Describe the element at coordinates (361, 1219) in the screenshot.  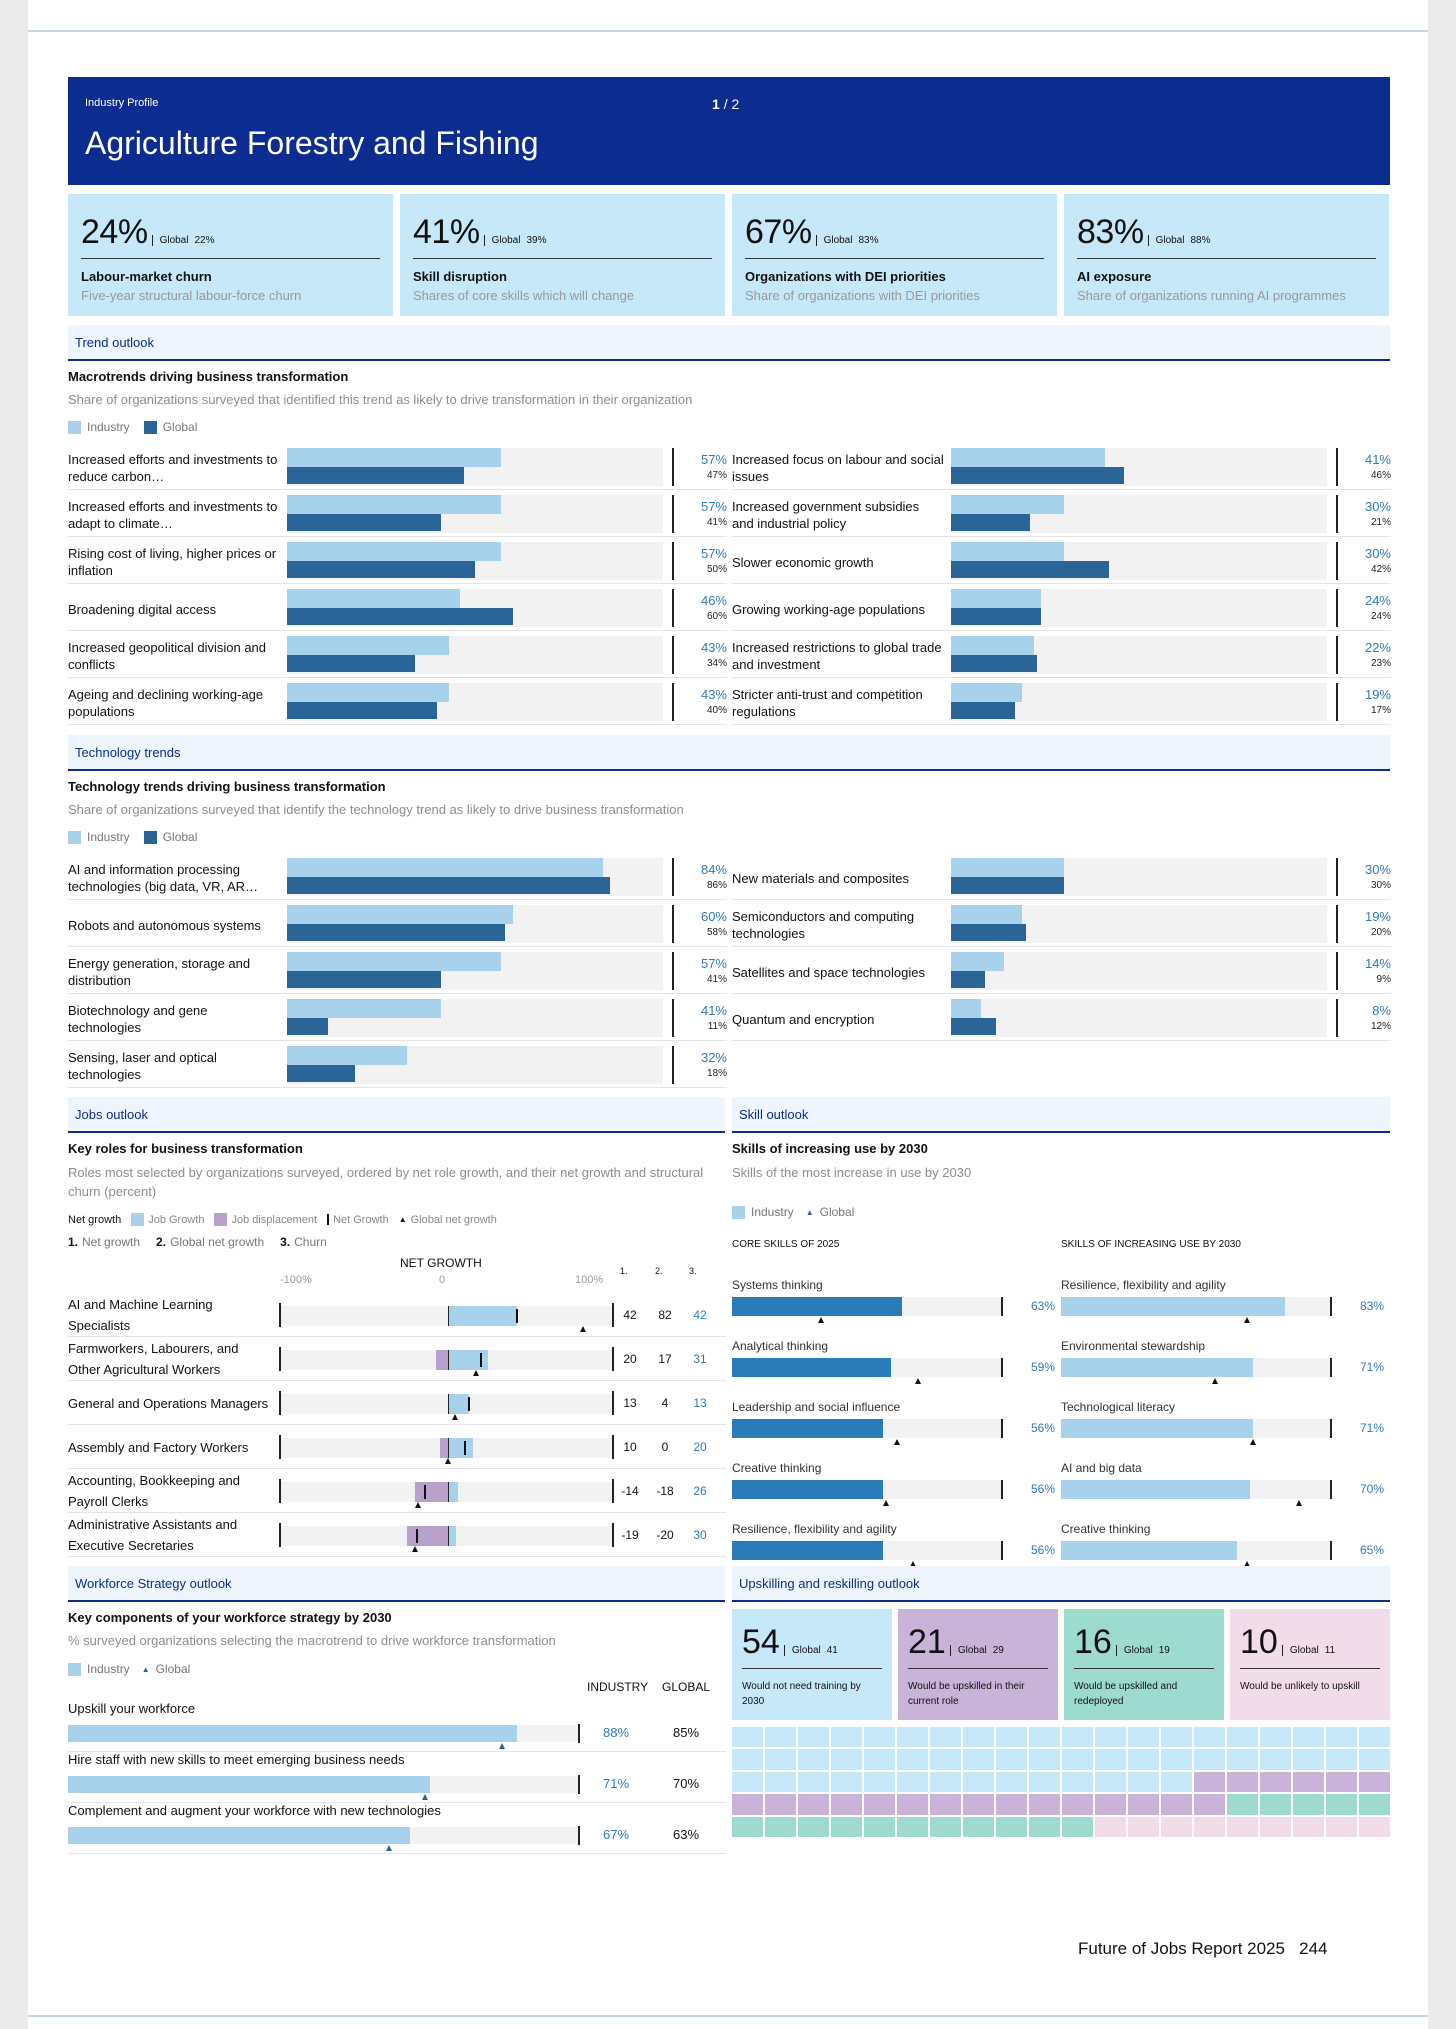
I see `legend-net-growth-label: Net Growth` at that location.